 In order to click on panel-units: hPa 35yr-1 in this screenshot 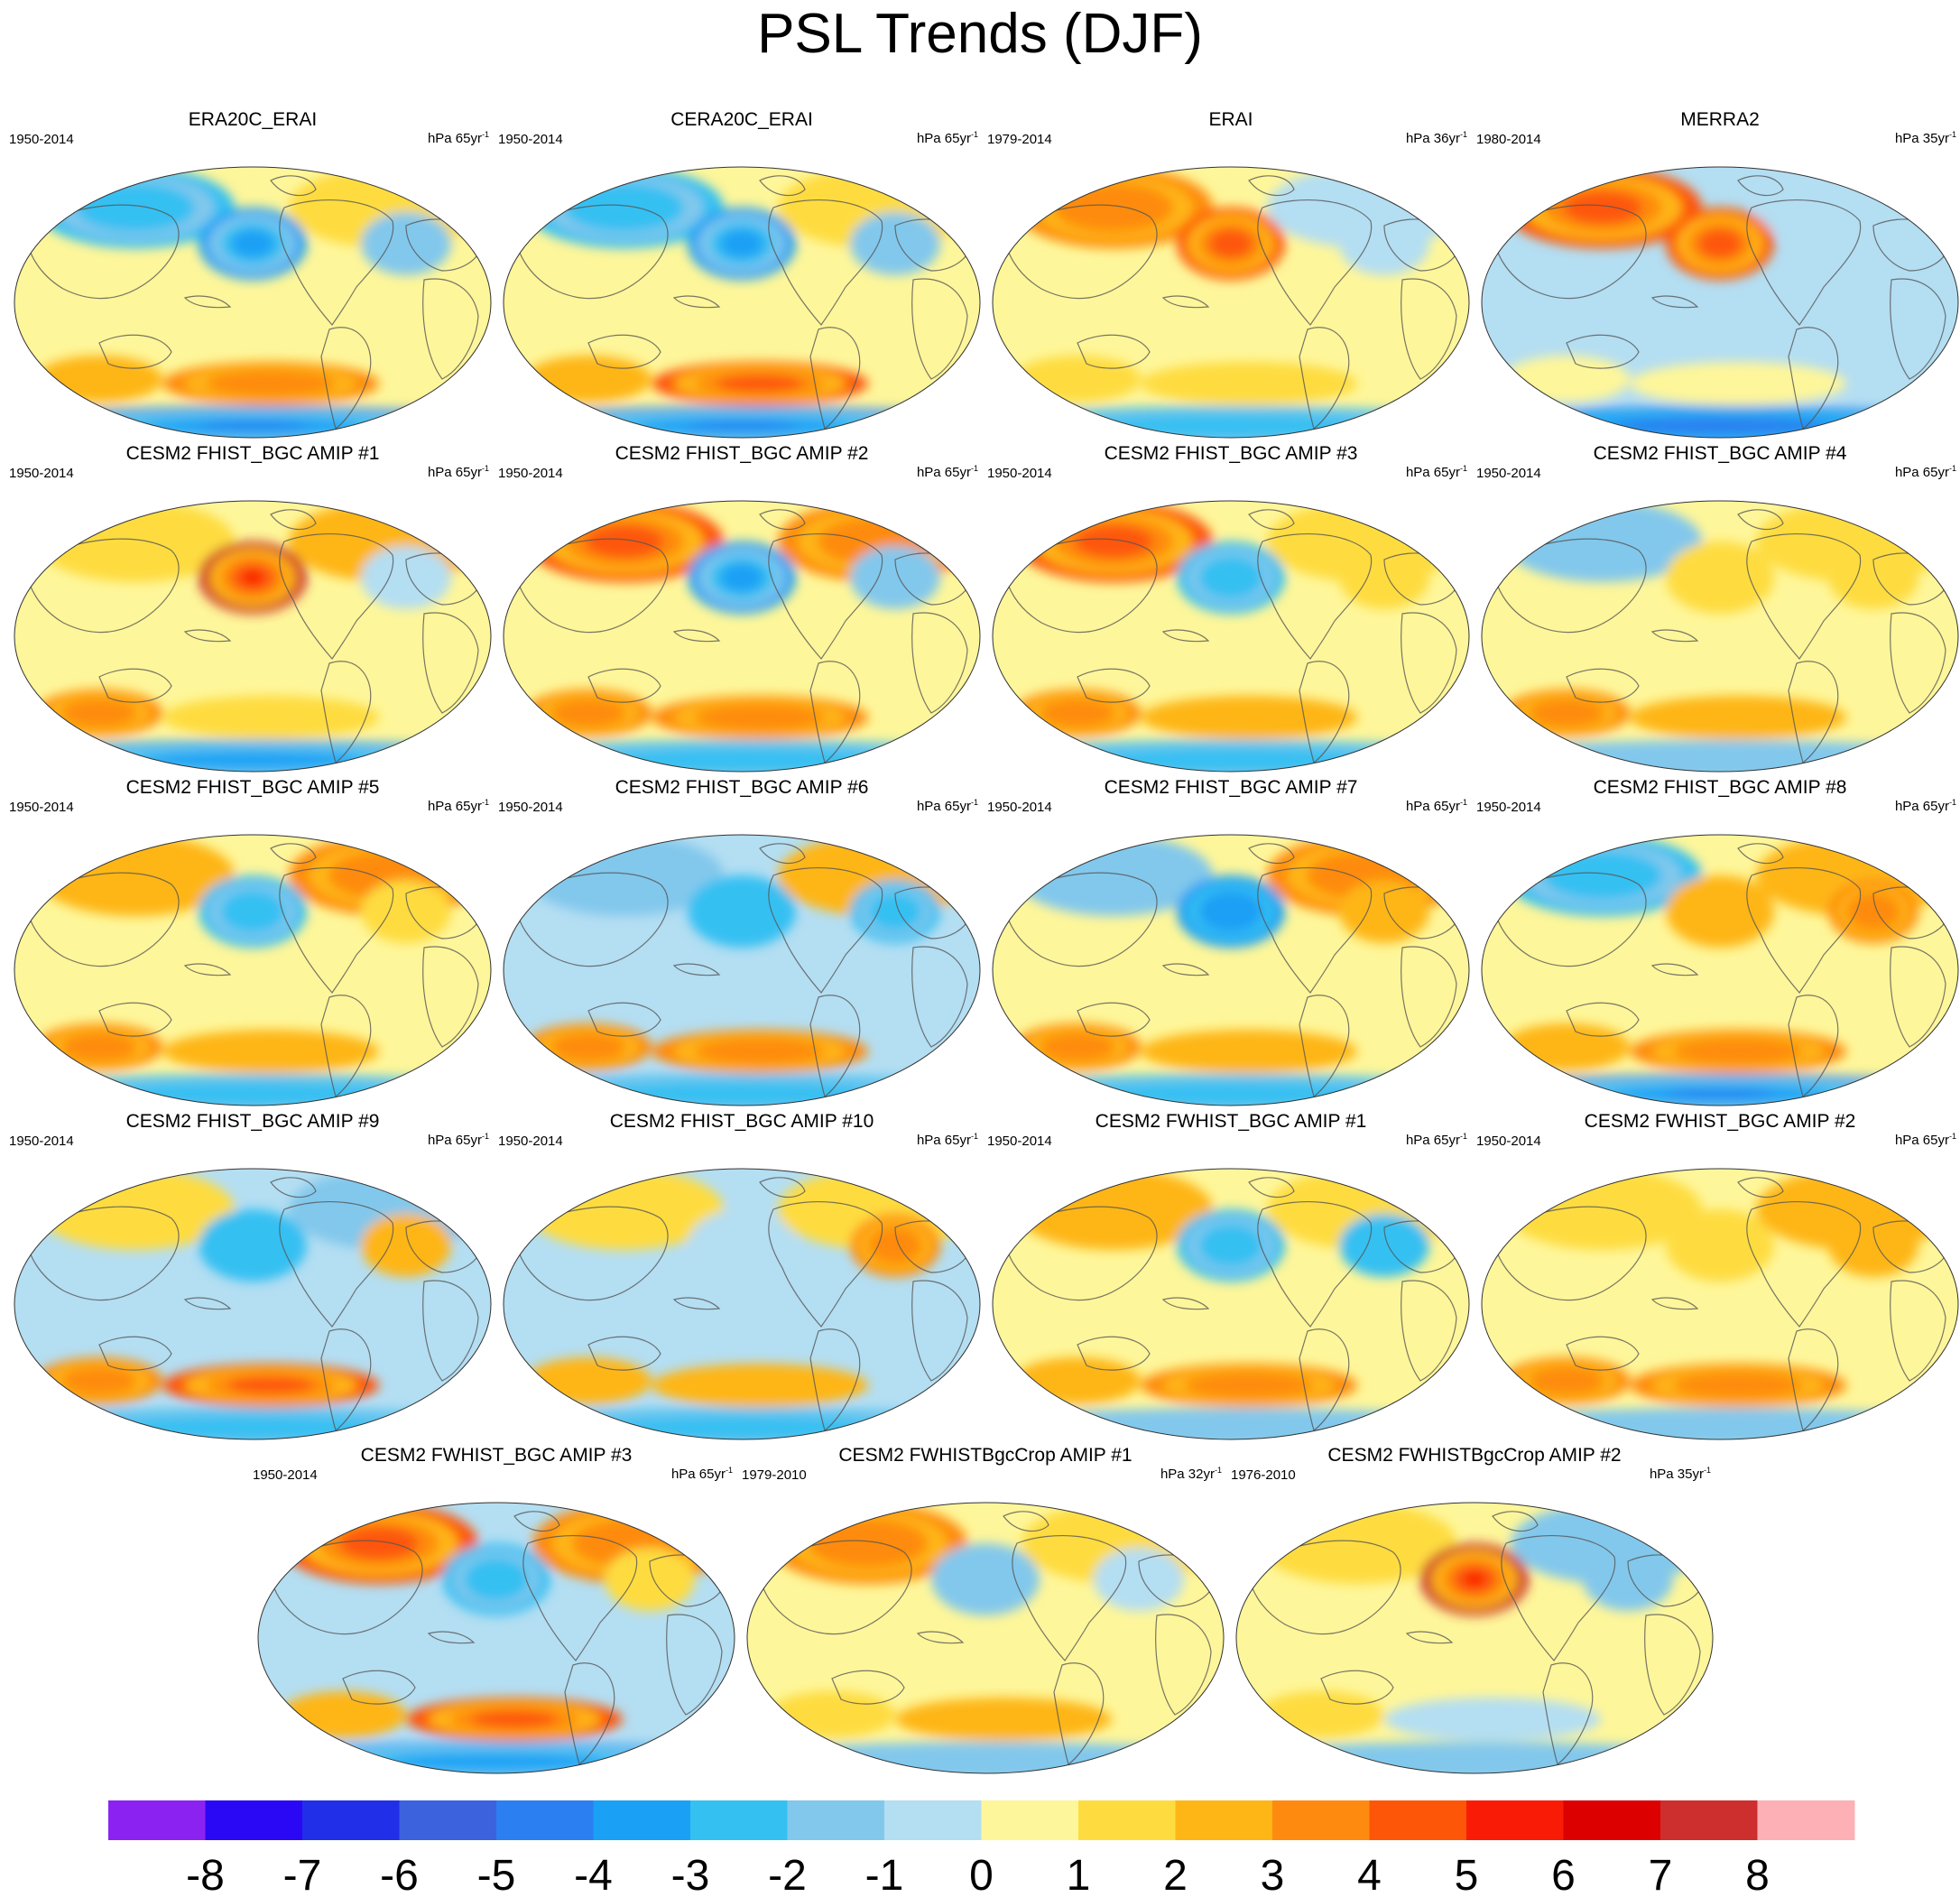, I will do `click(1680, 1472)`.